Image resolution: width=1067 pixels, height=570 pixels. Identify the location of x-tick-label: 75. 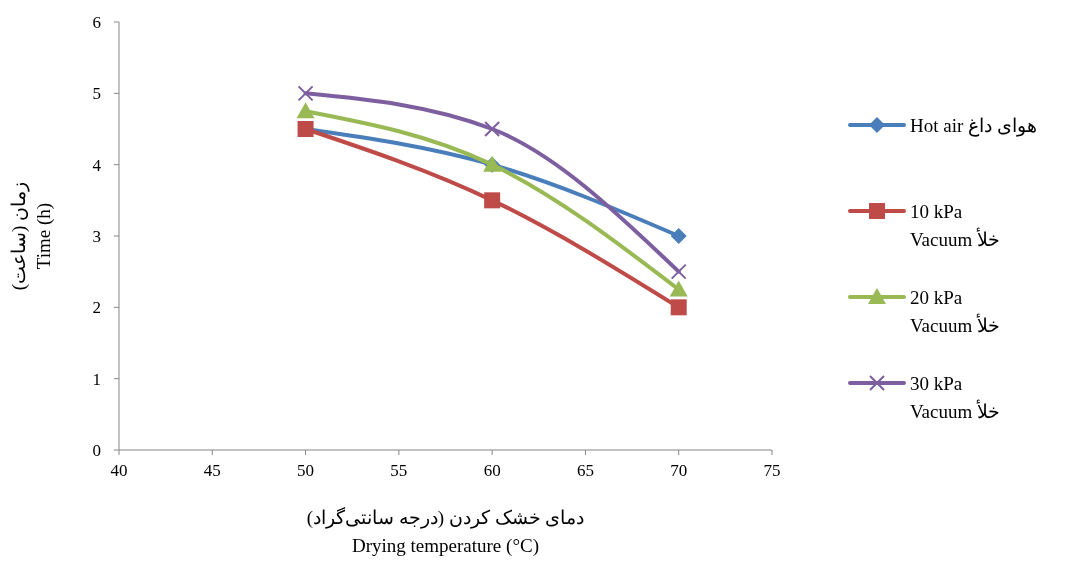
(772, 470).